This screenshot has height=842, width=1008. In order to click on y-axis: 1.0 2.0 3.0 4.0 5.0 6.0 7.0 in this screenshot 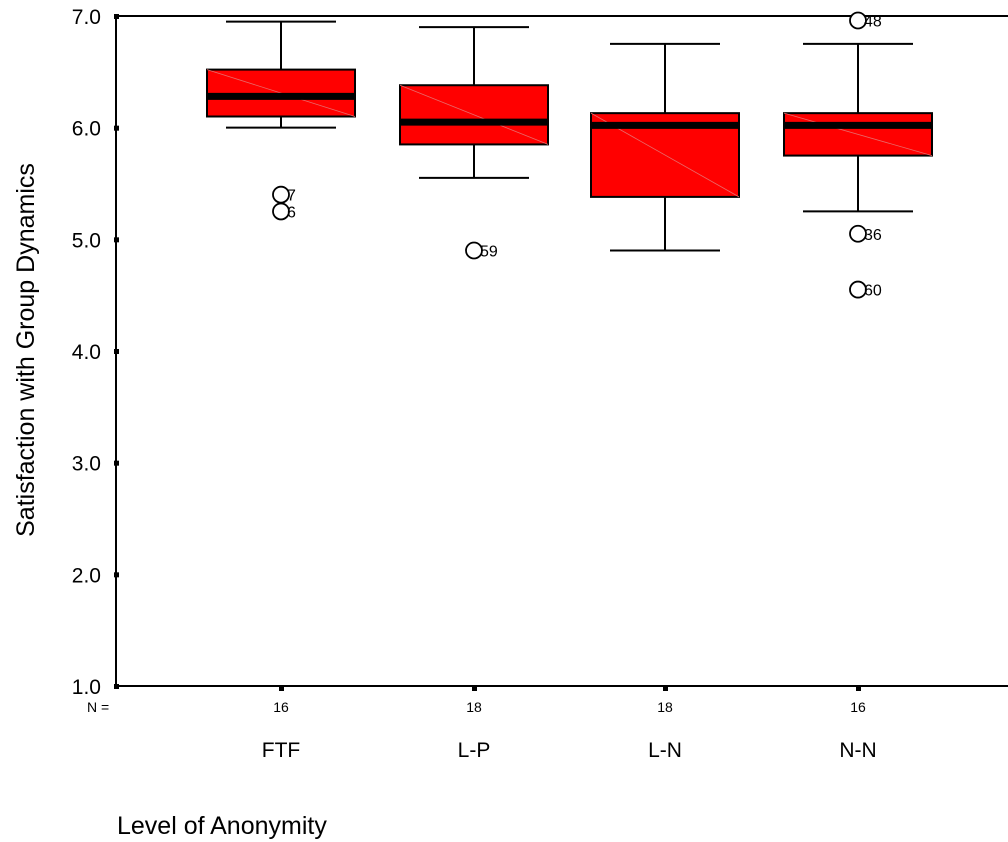, I will do `click(95, 352)`.